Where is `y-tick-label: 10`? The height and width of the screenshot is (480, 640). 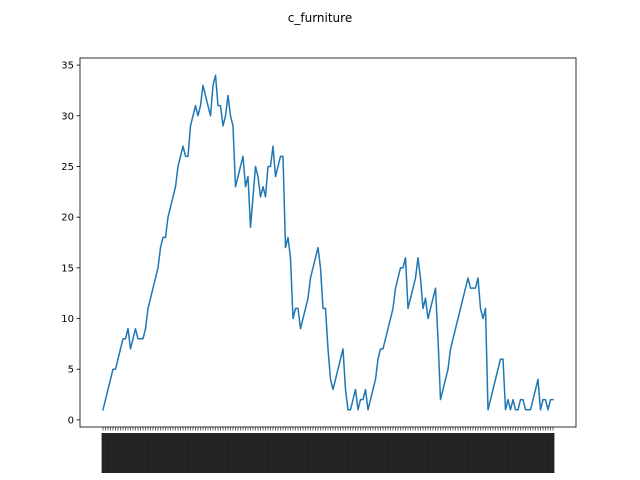 y-tick-label: 10 is located at coordinates (67, 319).